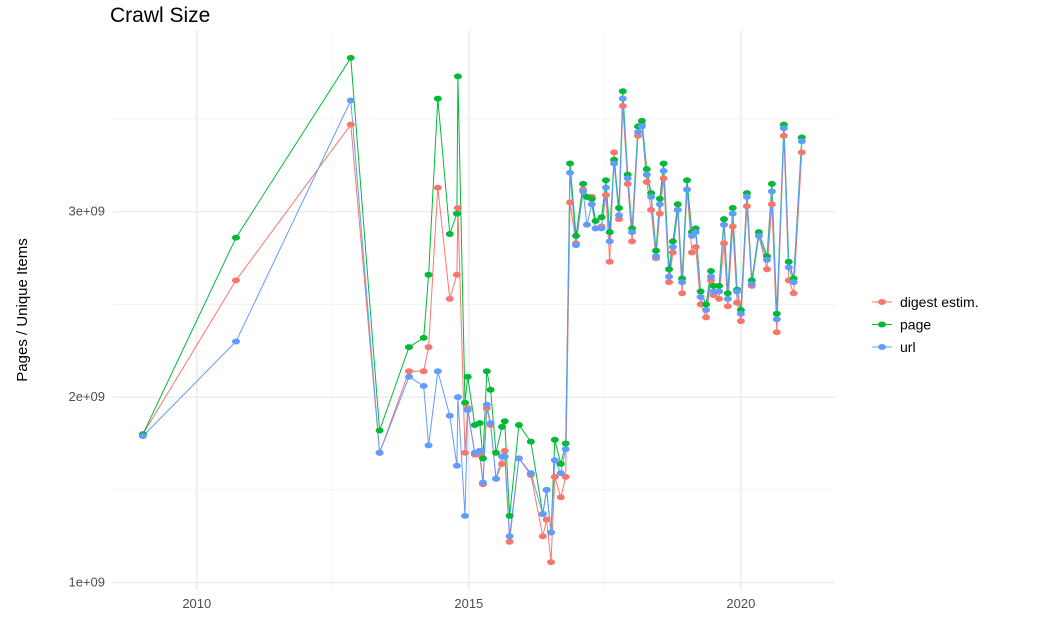 The image size is (1059, 639). Describe the element at coordinates (925, 302) in the screenshot. I see `legend-item-digest-estim: digest estim.` at that location.